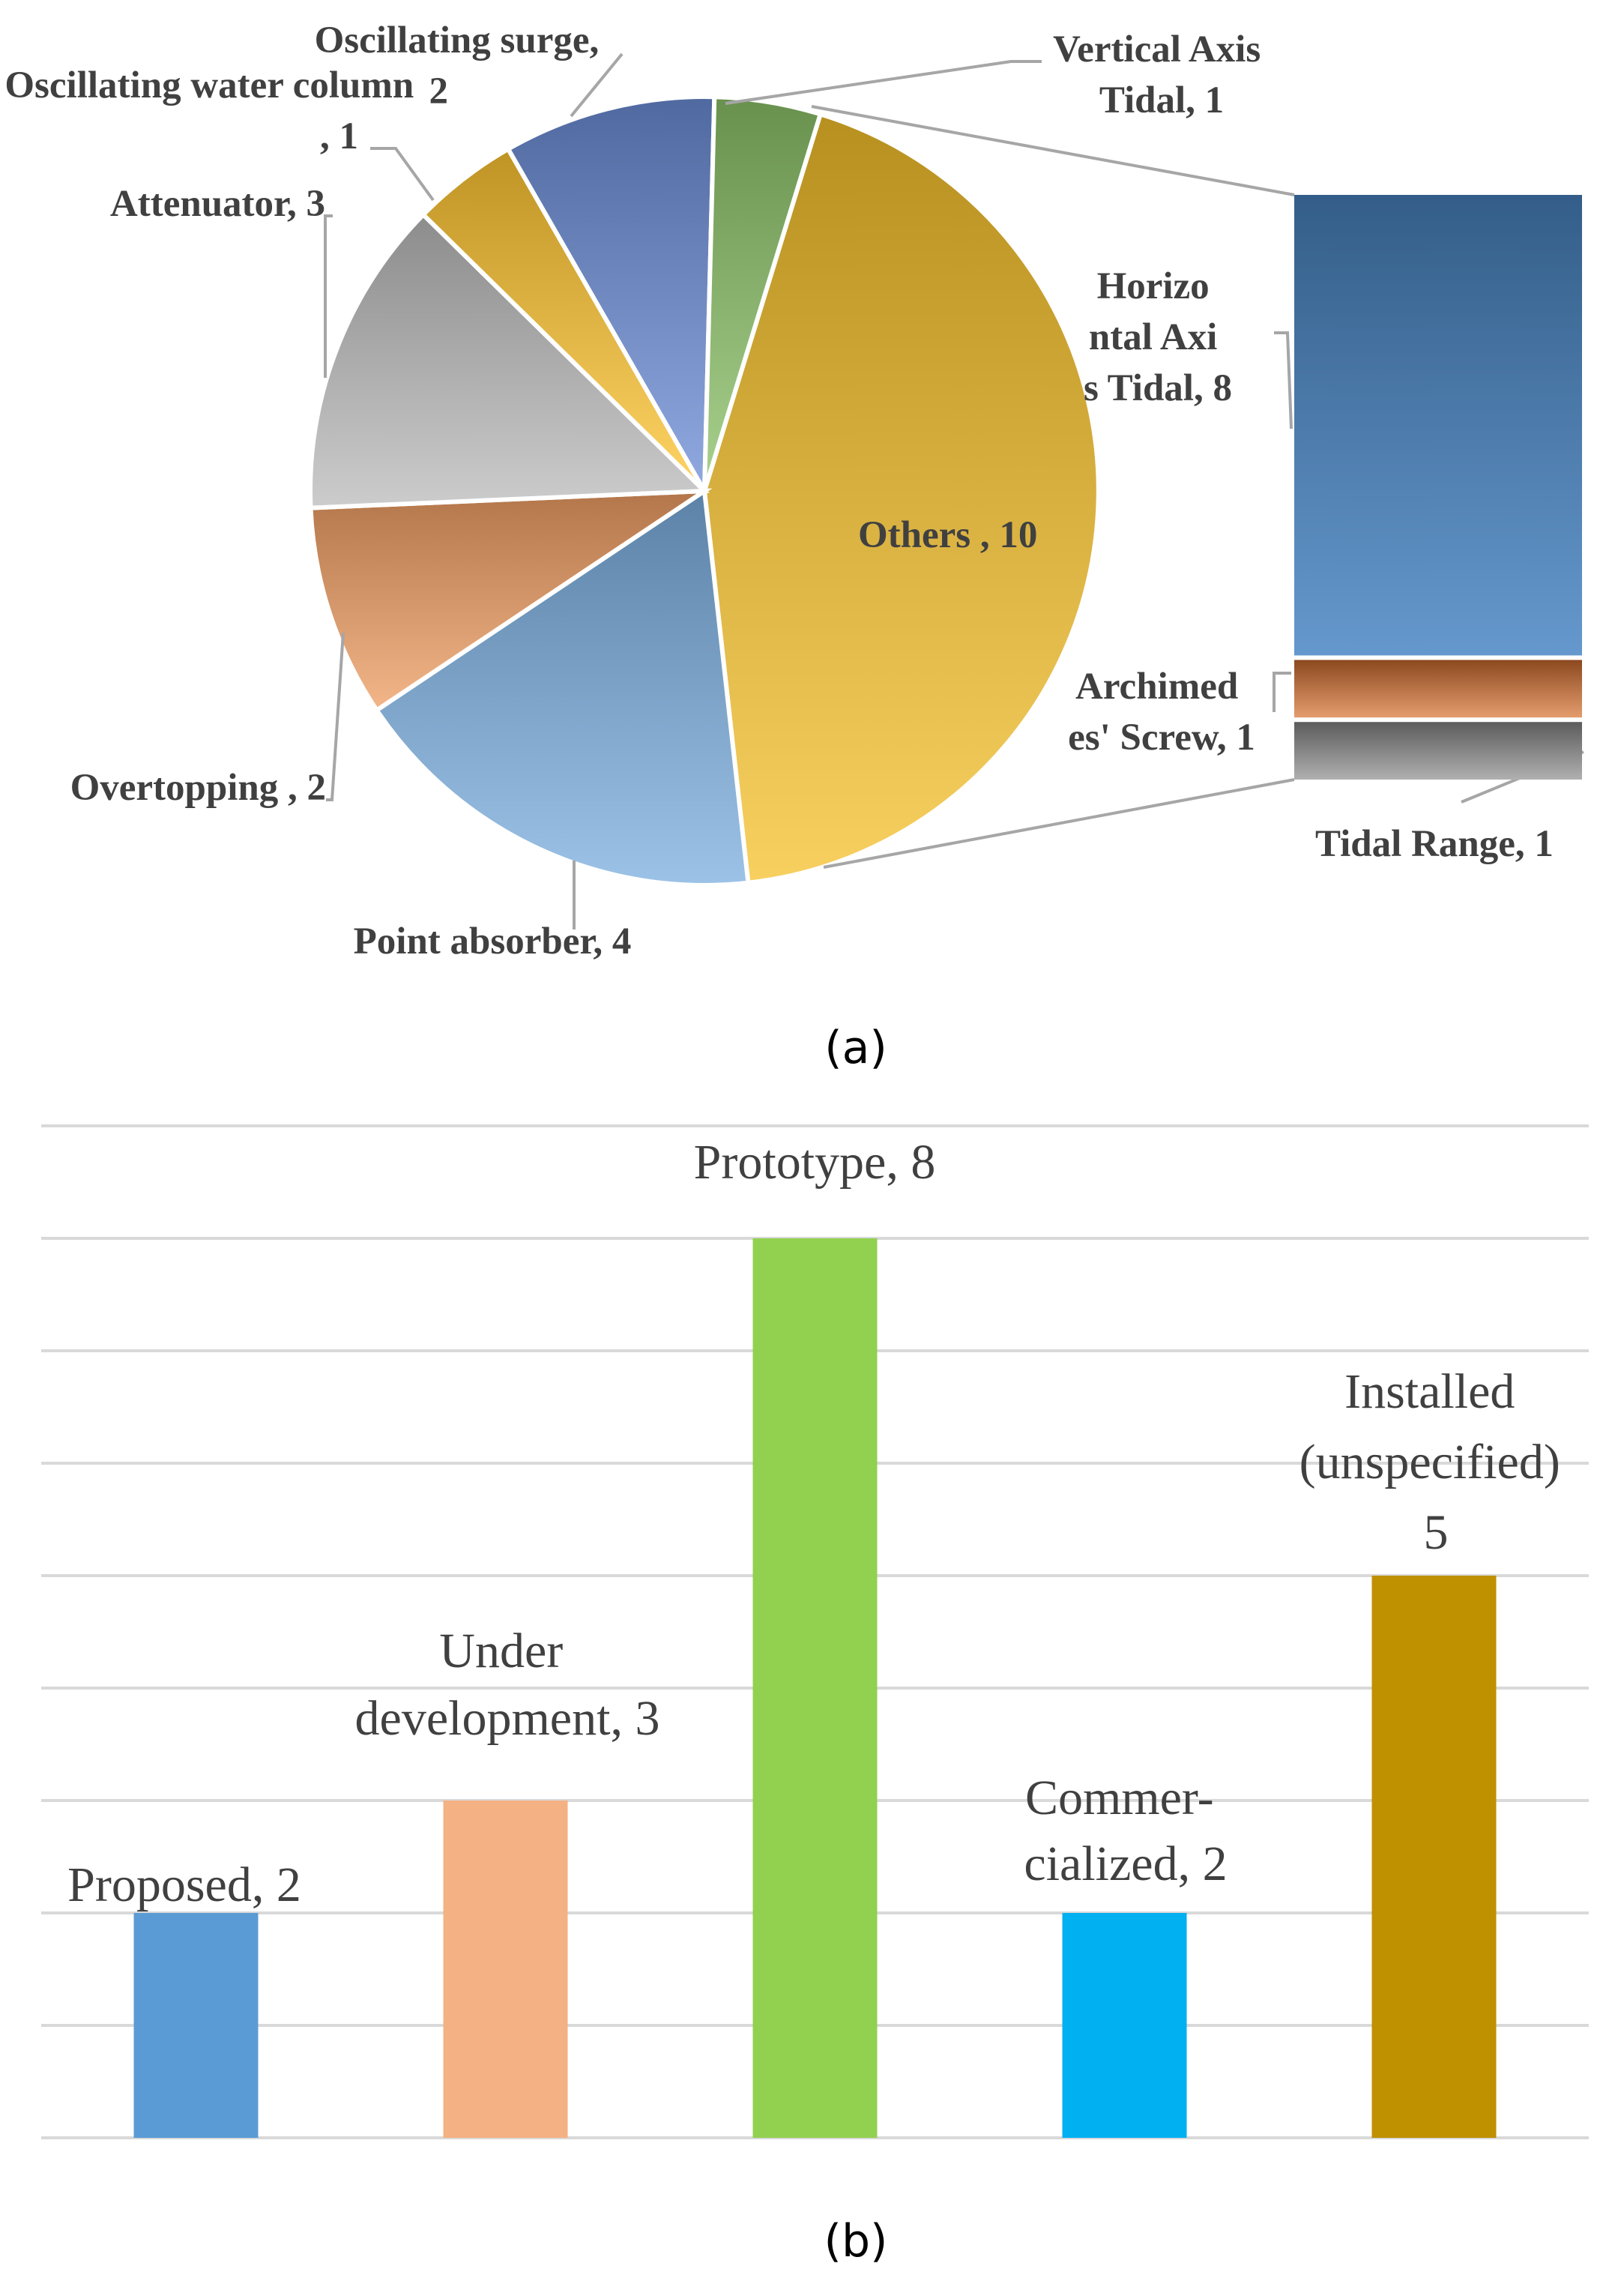 This screenshot has height=2296, width=1615. I want to click on bar-label-prototype: Prototype, 8, so click(815, 1162).